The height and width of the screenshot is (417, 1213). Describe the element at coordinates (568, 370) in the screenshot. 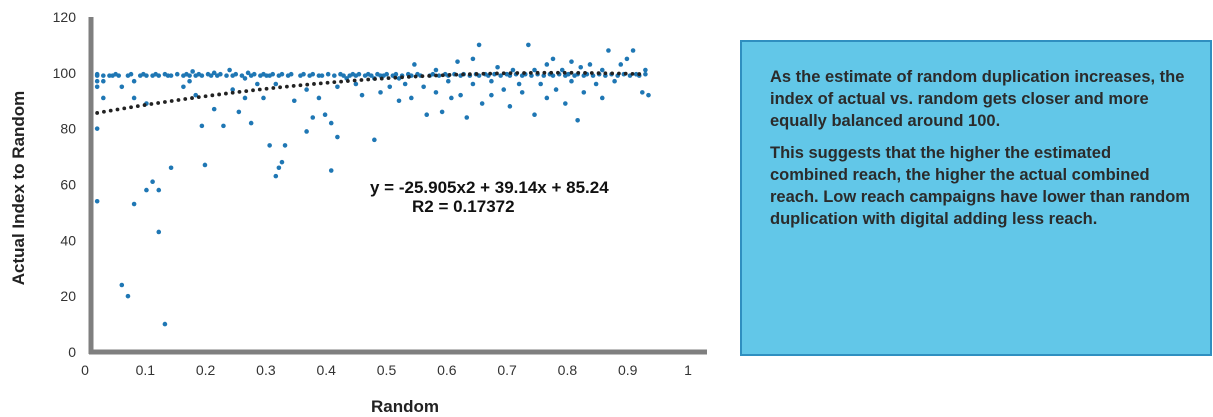

I see `x-tick-label: 0.8` at that location.